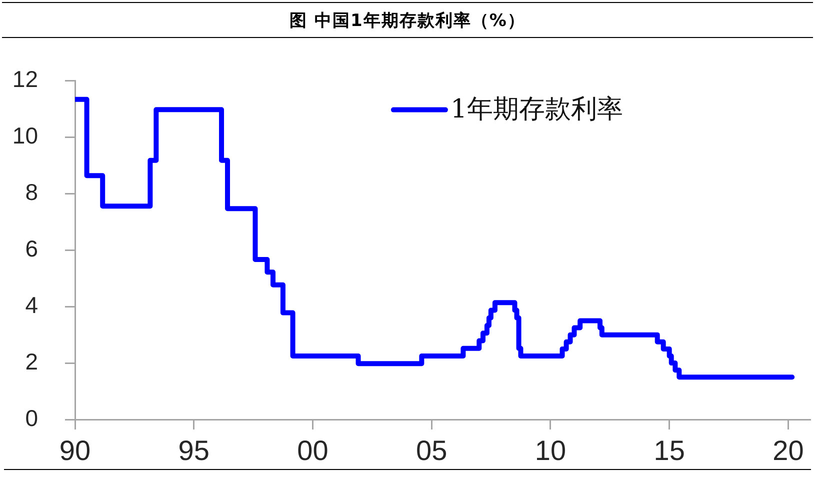 This screenshot has height=494, width=815. What do you see at coordinates (31, 361) in the screenshot?
I see `y-tick-label: 2` at bounding box center [31, 361].